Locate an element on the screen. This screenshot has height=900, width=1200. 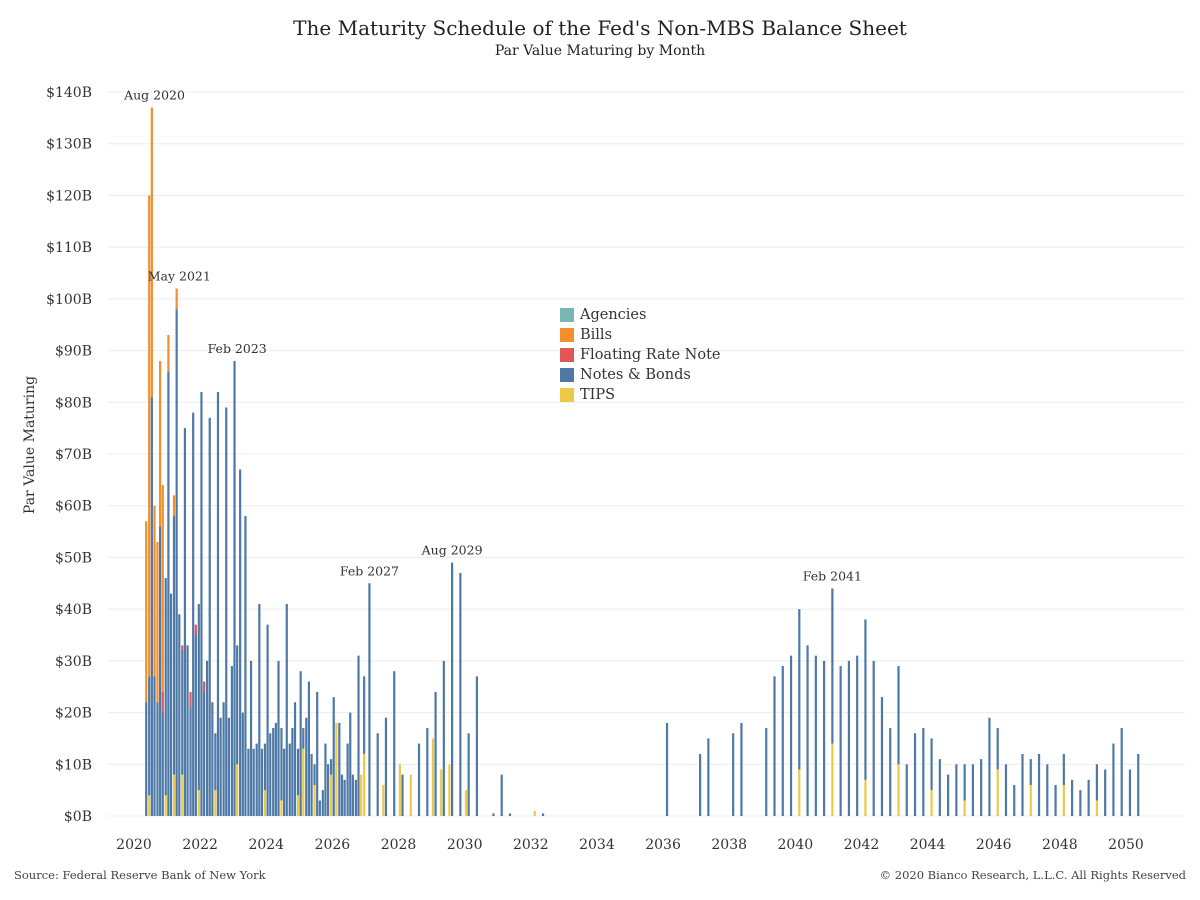
y-tick-label: $100B is located at coordinates (69, 300).